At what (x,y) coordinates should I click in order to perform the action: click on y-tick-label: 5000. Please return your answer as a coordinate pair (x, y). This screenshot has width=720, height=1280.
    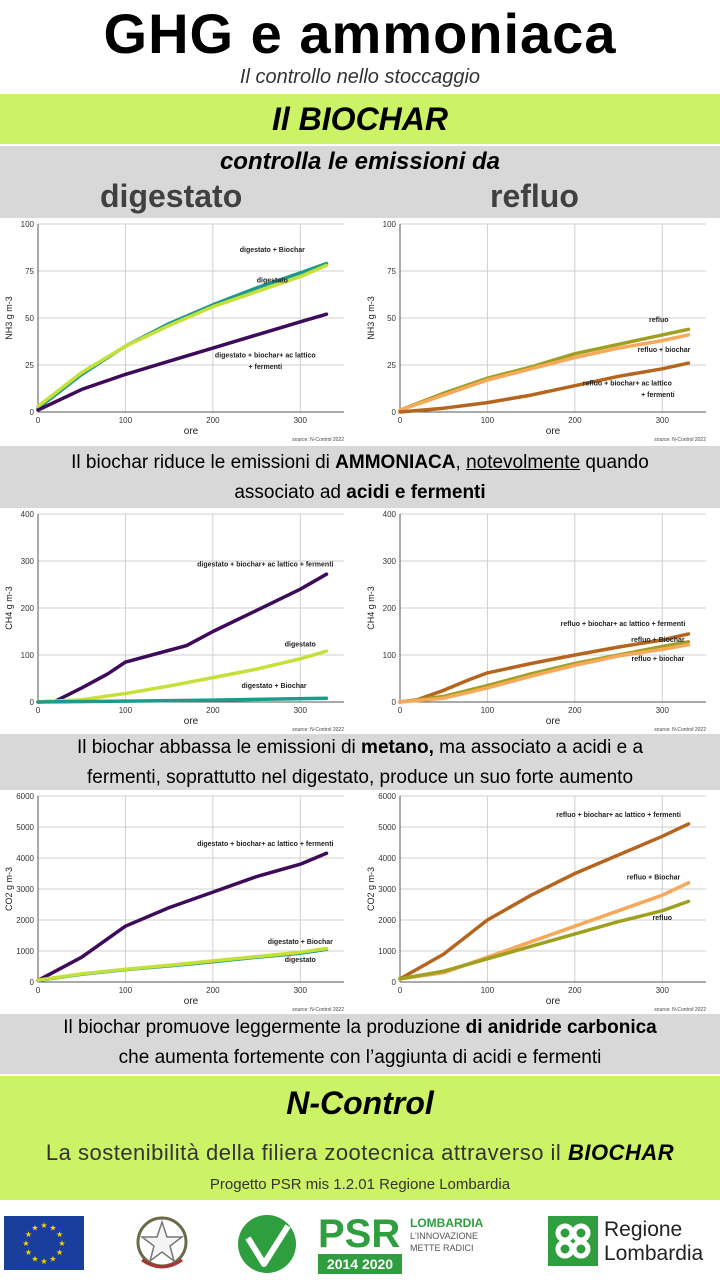
    Looking at the image, I should click on (25, 827).